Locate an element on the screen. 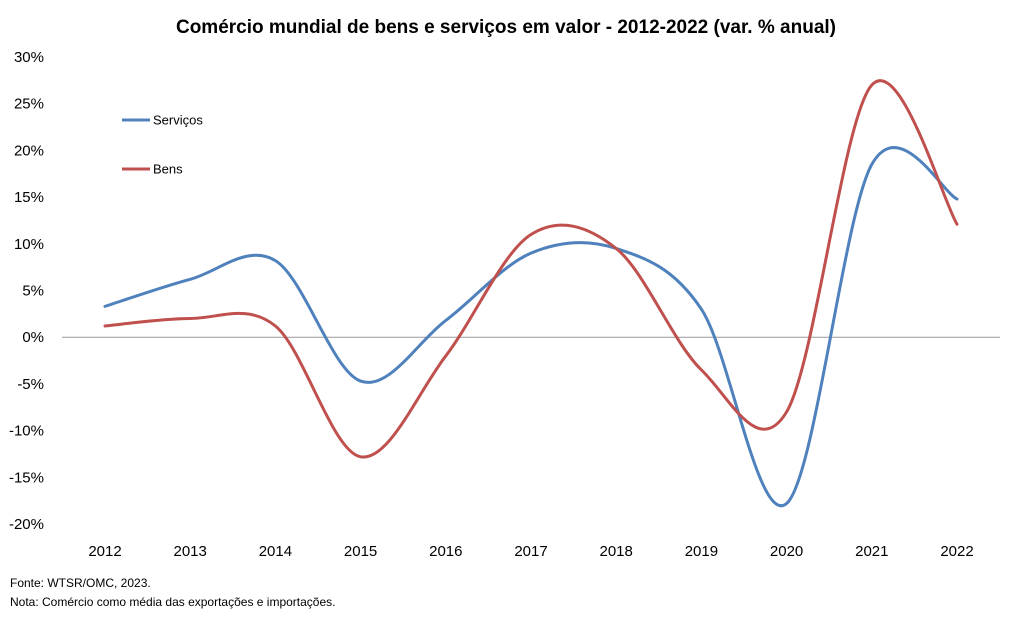  y-tick-label: 10% is located at coordinates (29, 244).